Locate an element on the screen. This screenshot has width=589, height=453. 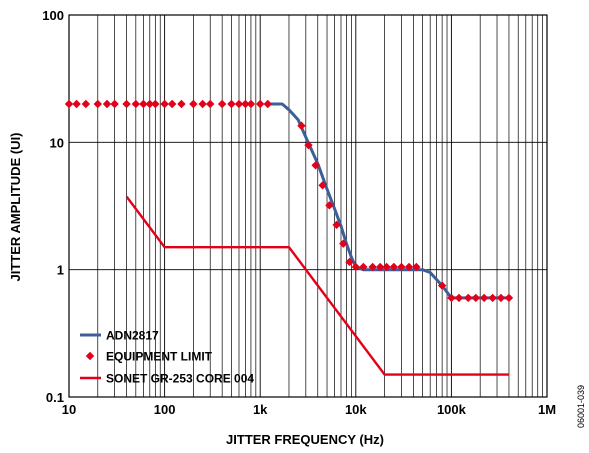
x-tick-label: 1k is located at coordinates (260, 409).